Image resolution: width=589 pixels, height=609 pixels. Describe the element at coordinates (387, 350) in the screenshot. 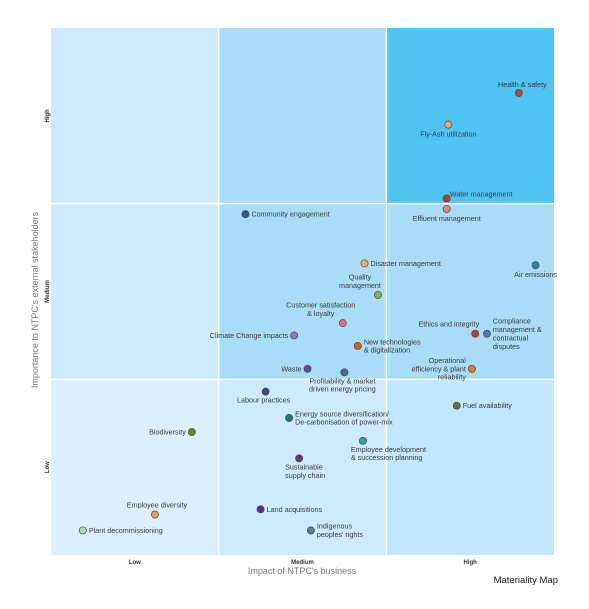

I see `data-point-label-line: & digitalization` at that location.